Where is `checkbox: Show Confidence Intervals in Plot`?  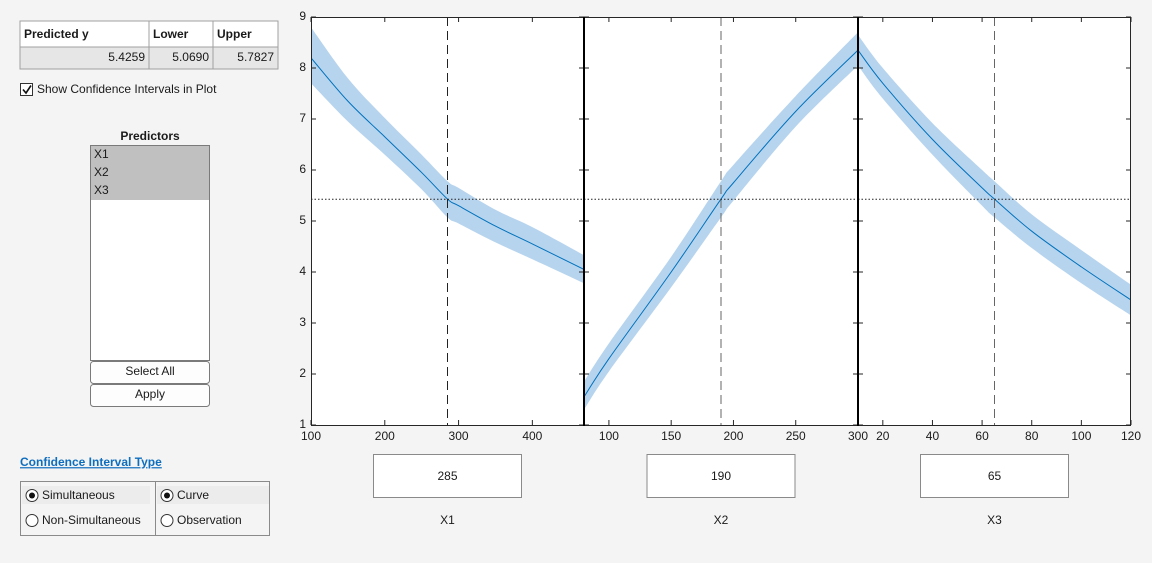
checkbox: Show Confidence Intervals in Plot is located at coordinates (119, 89).